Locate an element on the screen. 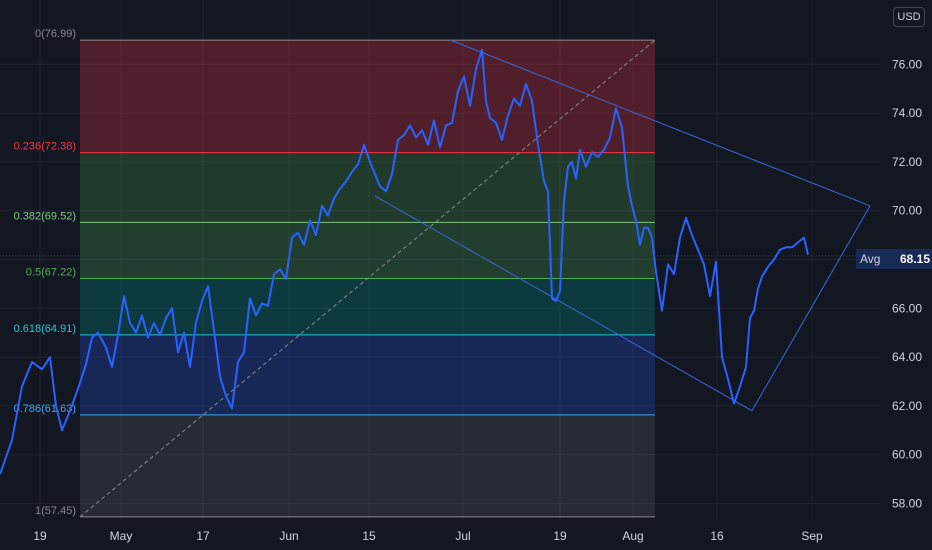  x-tick-label: May is located at coordinates (121, 536).